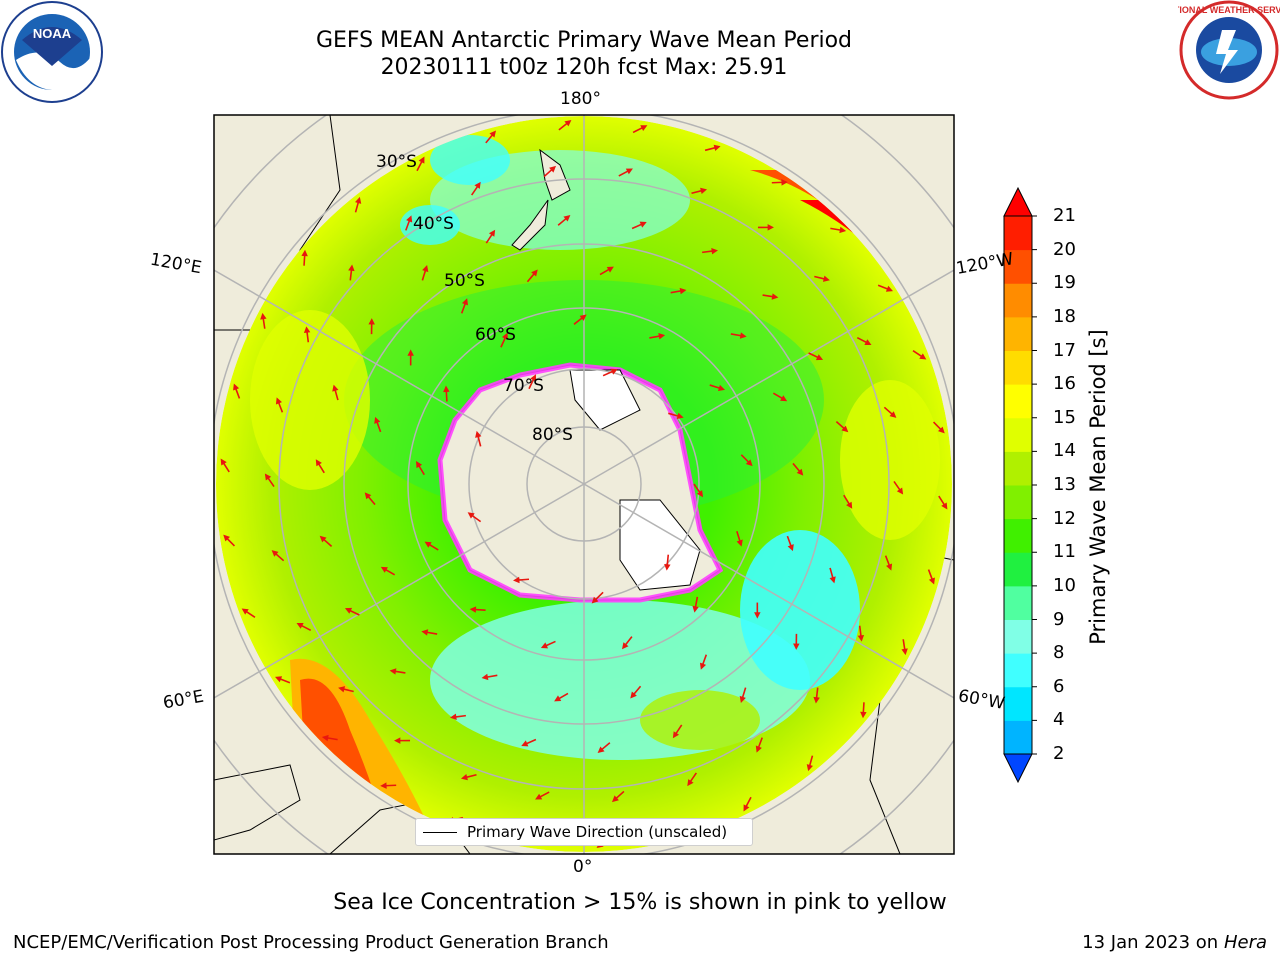  I want to click on footer-date: 13 Jan 2023 on Hera, so click(1174, 942).